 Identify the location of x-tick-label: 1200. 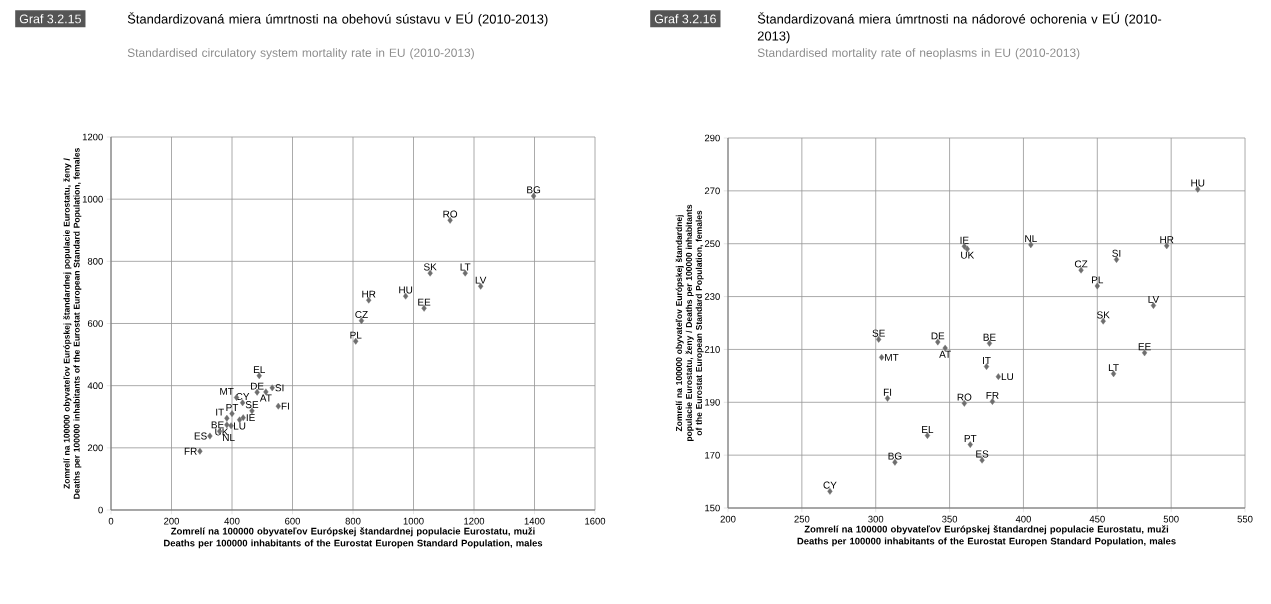
(474, 521).